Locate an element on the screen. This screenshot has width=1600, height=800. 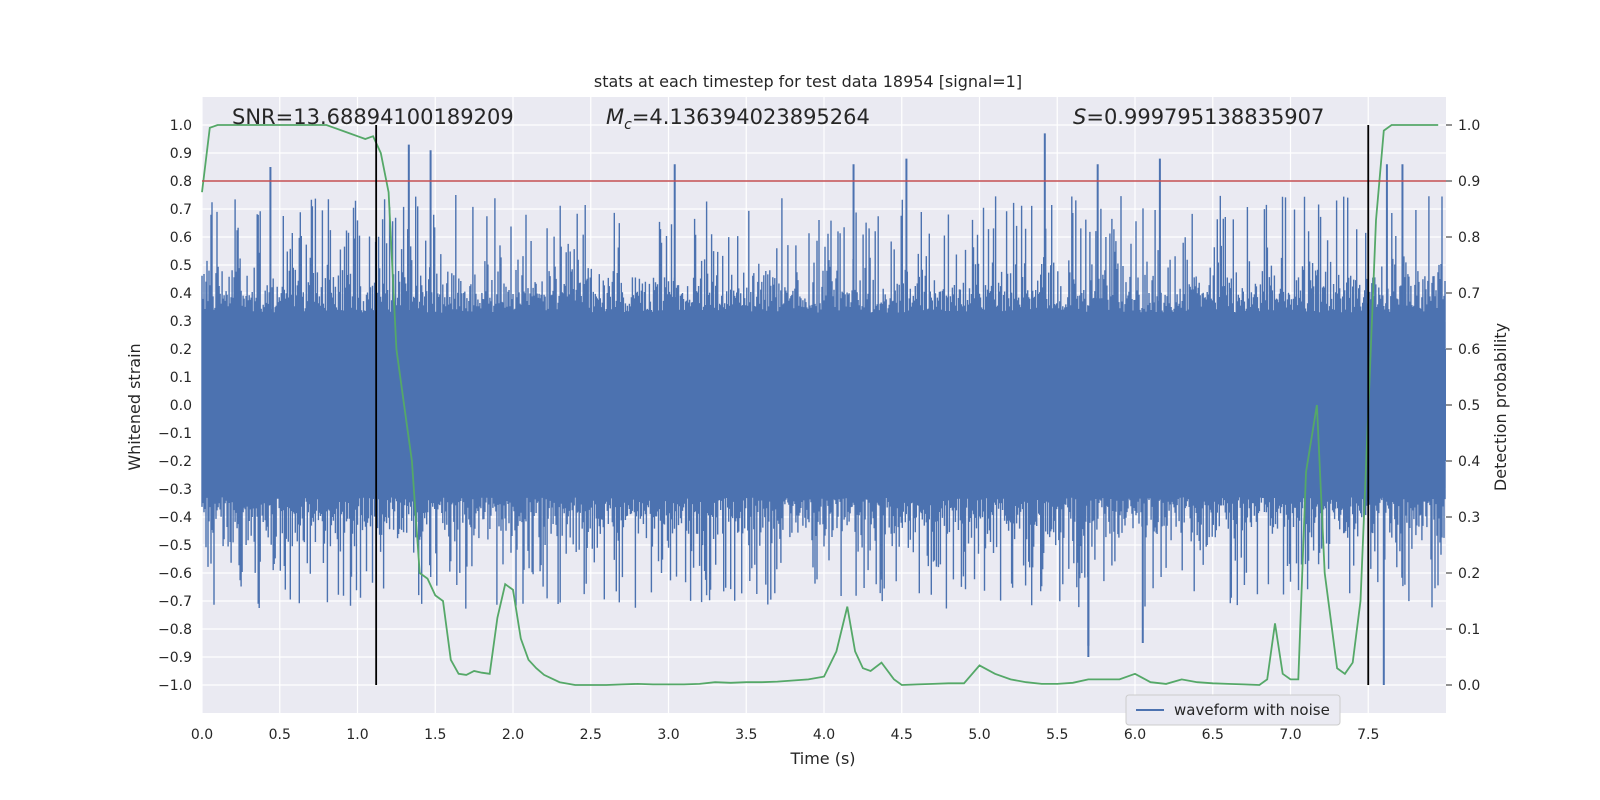
y-left-tick-label: −0.5 is located at coordinates (175, 546).